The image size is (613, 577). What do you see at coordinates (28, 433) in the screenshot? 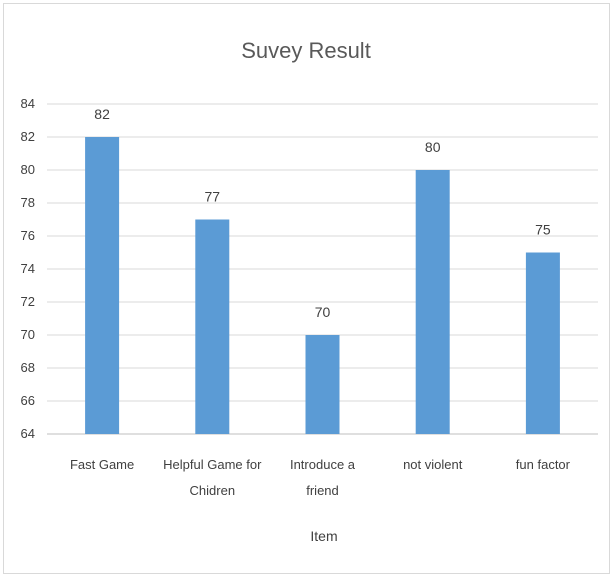
I see `y-tick-label: 64` at bounding box center [28, 433].